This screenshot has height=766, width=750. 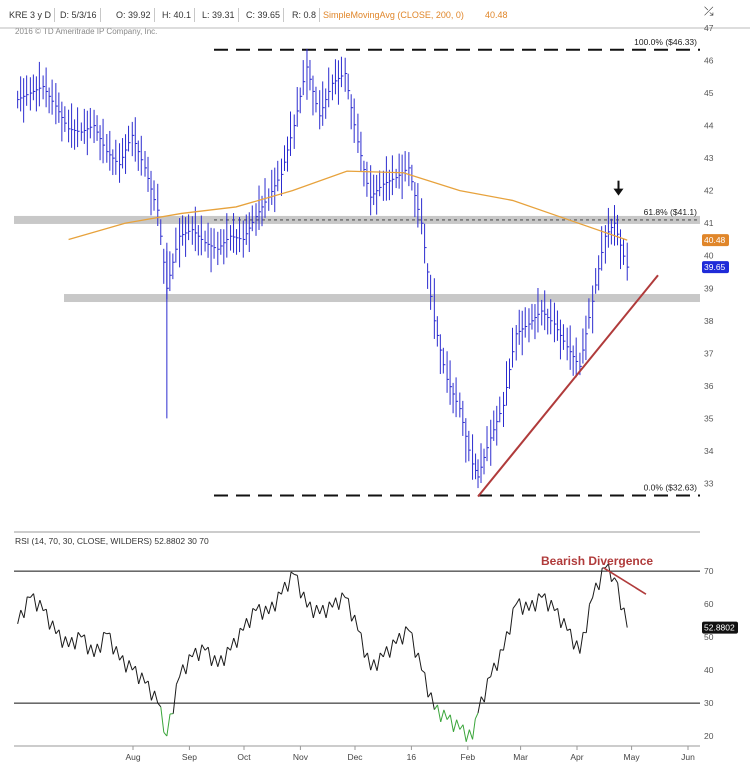 What do you see at coordinates (357, 219) in the screenshot?
I see `resistance-zone` at bounding box center [357, 219].